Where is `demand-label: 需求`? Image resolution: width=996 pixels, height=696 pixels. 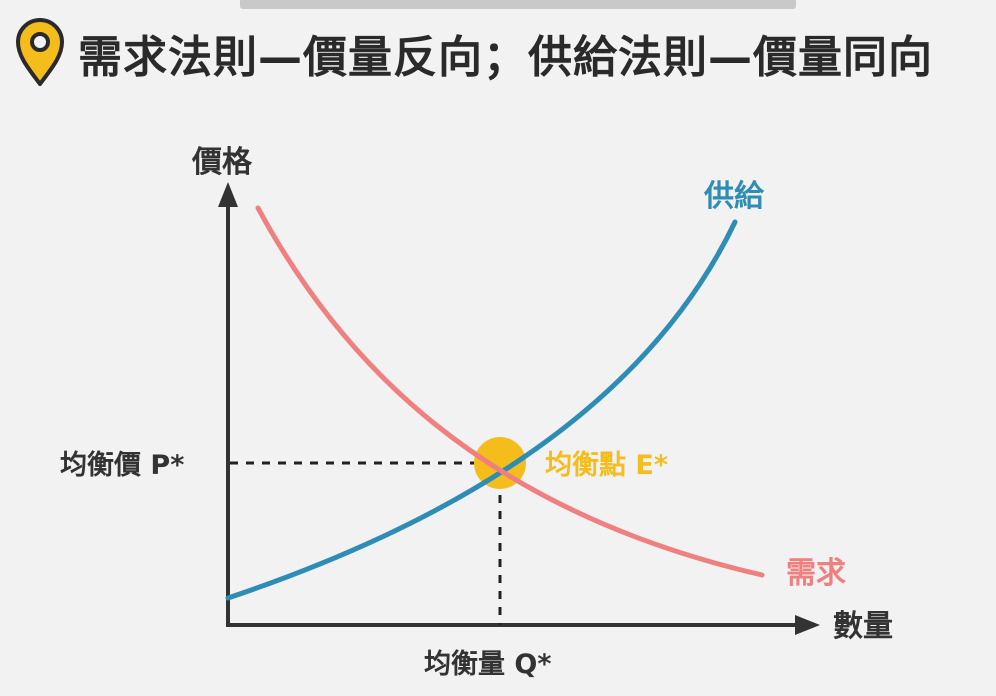 demand-label: 需求 is located at coordinates (816, 573).